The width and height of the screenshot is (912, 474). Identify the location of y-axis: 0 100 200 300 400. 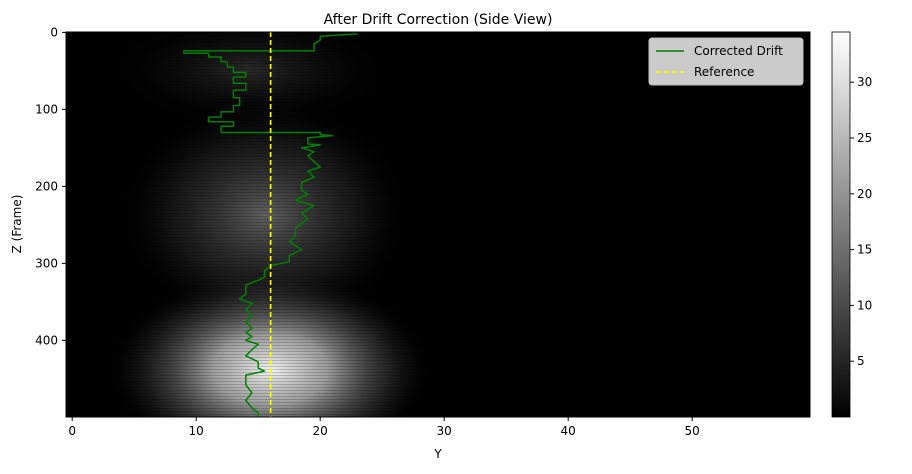
(50, 186).